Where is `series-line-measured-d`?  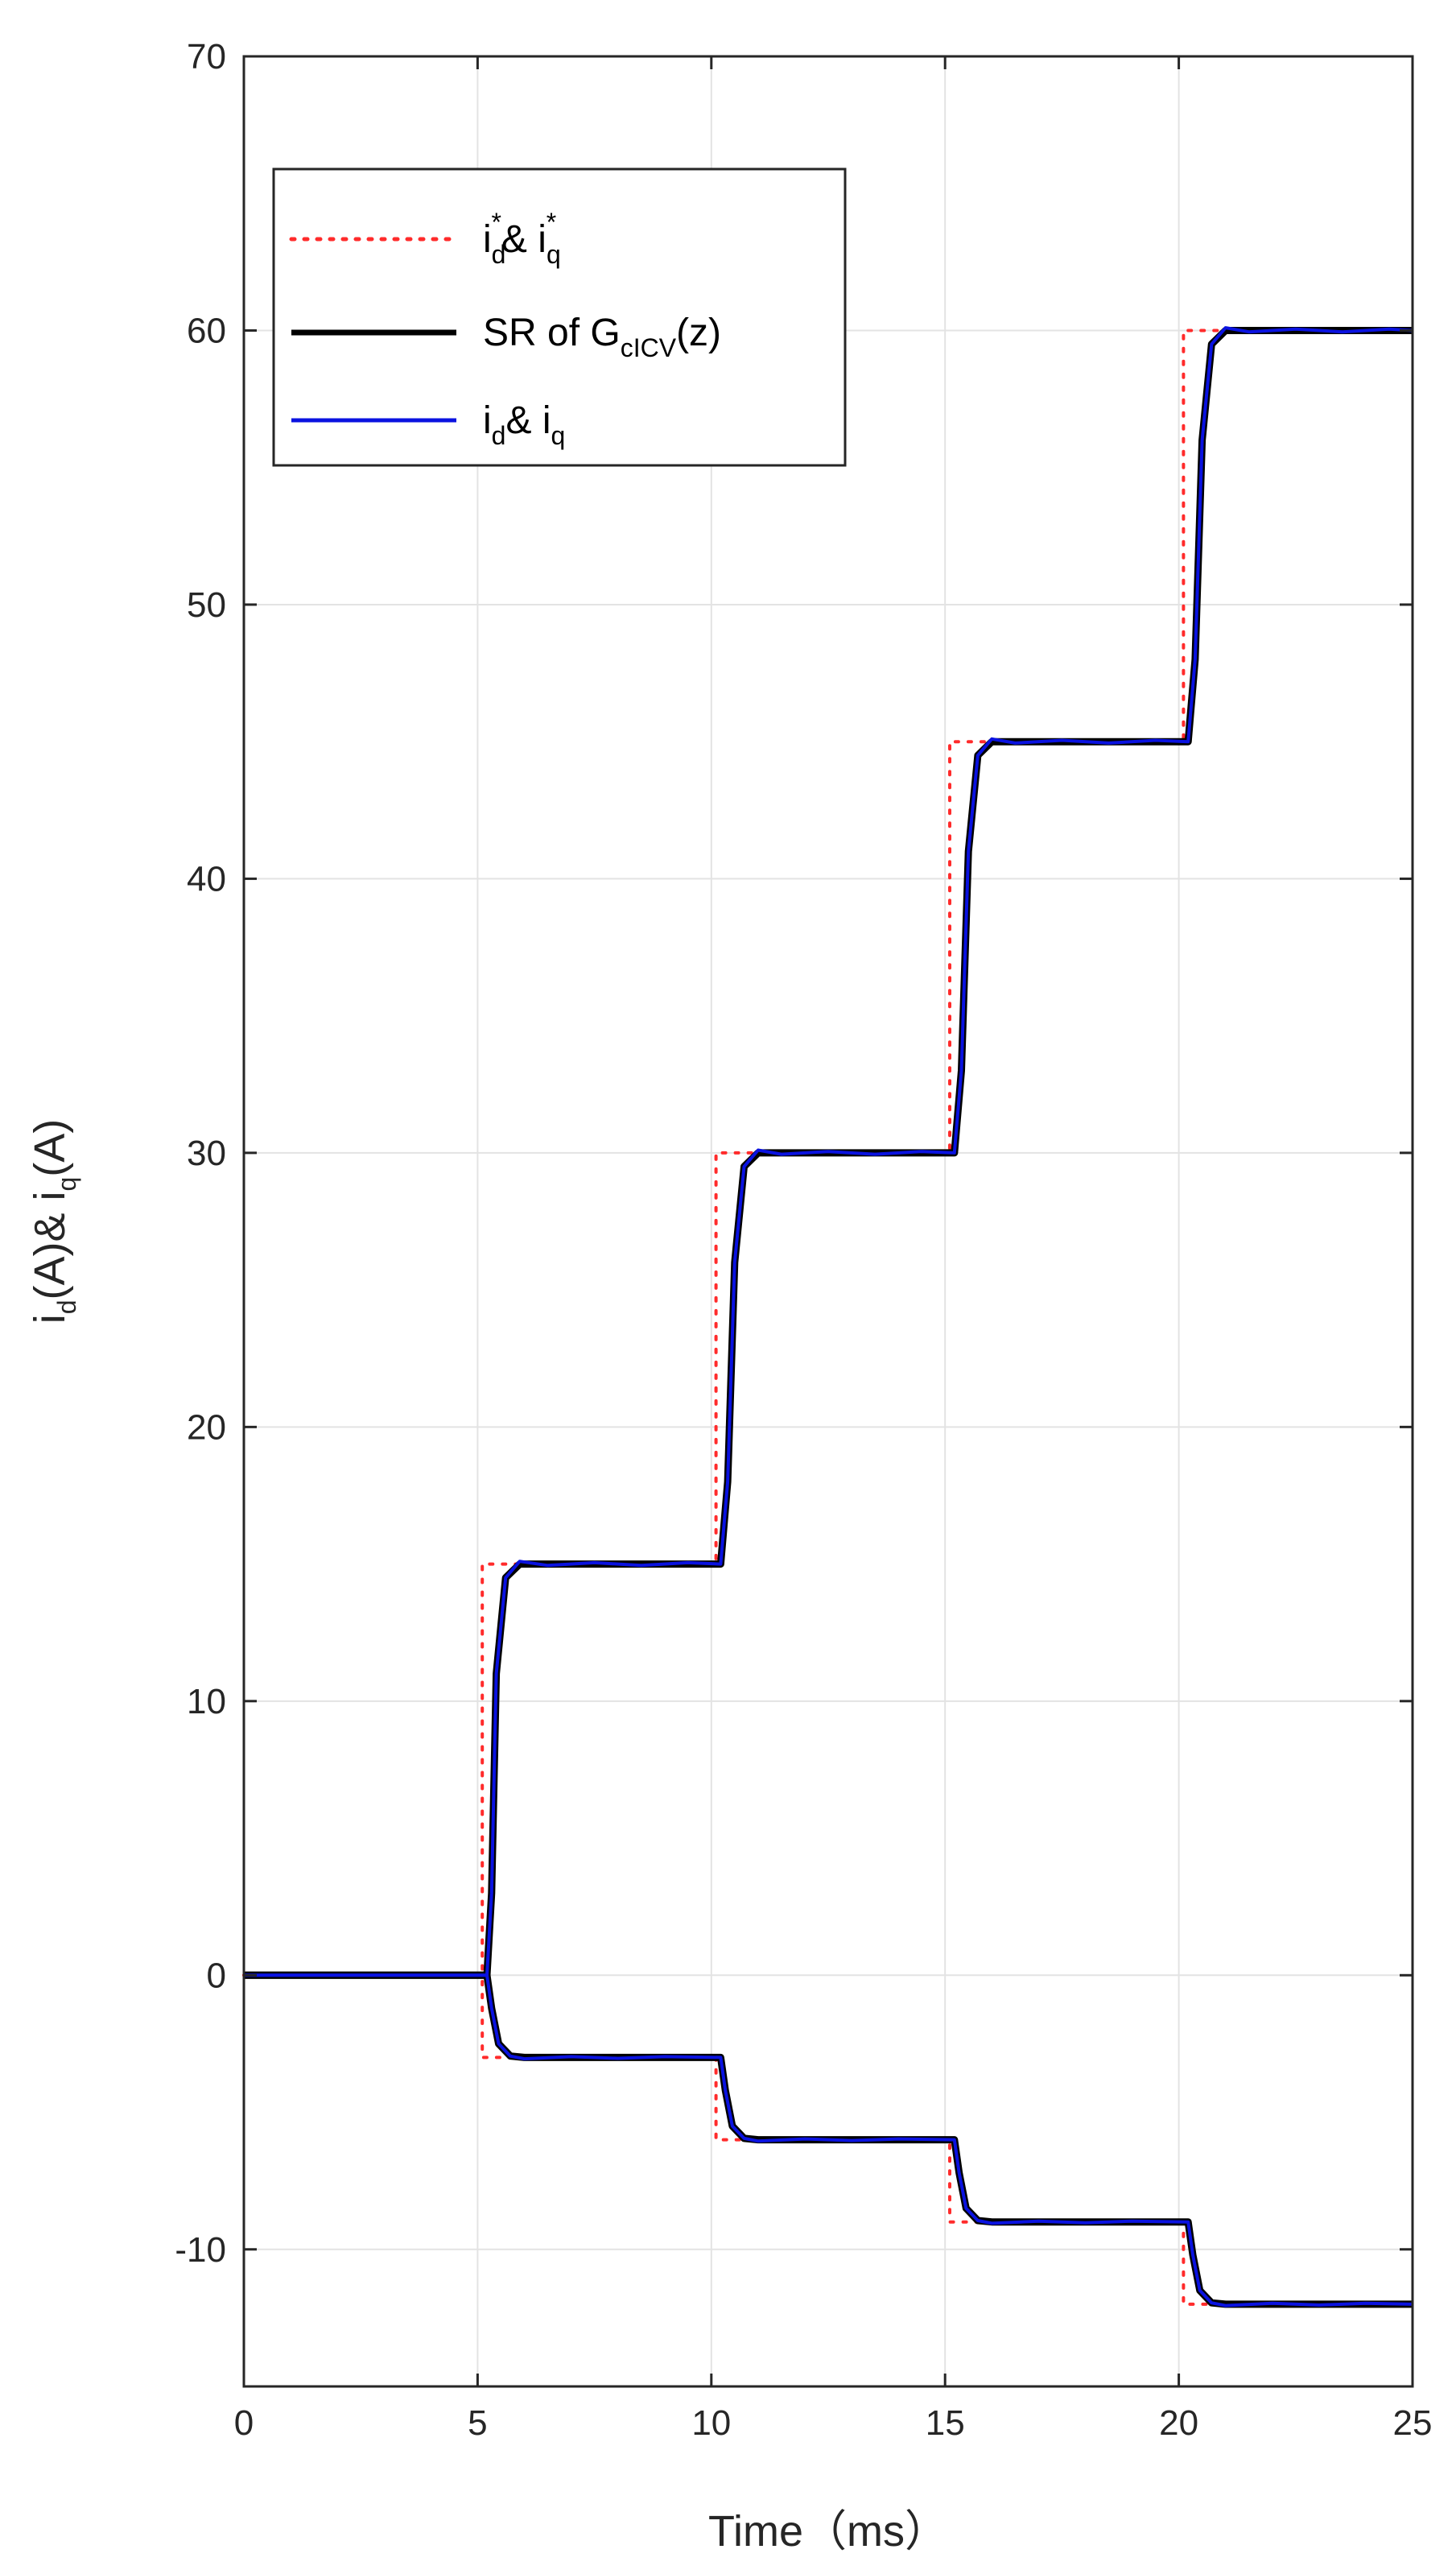
series-line-measured-d is located at coordinates (829, 2140).